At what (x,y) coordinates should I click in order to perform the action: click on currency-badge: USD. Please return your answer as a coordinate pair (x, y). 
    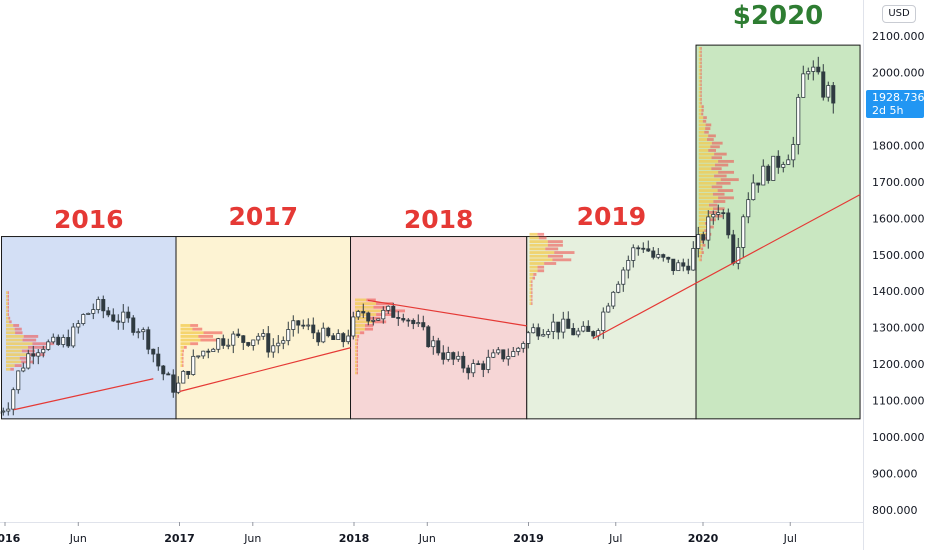
    Looking at the image, I should click on (899, 14).